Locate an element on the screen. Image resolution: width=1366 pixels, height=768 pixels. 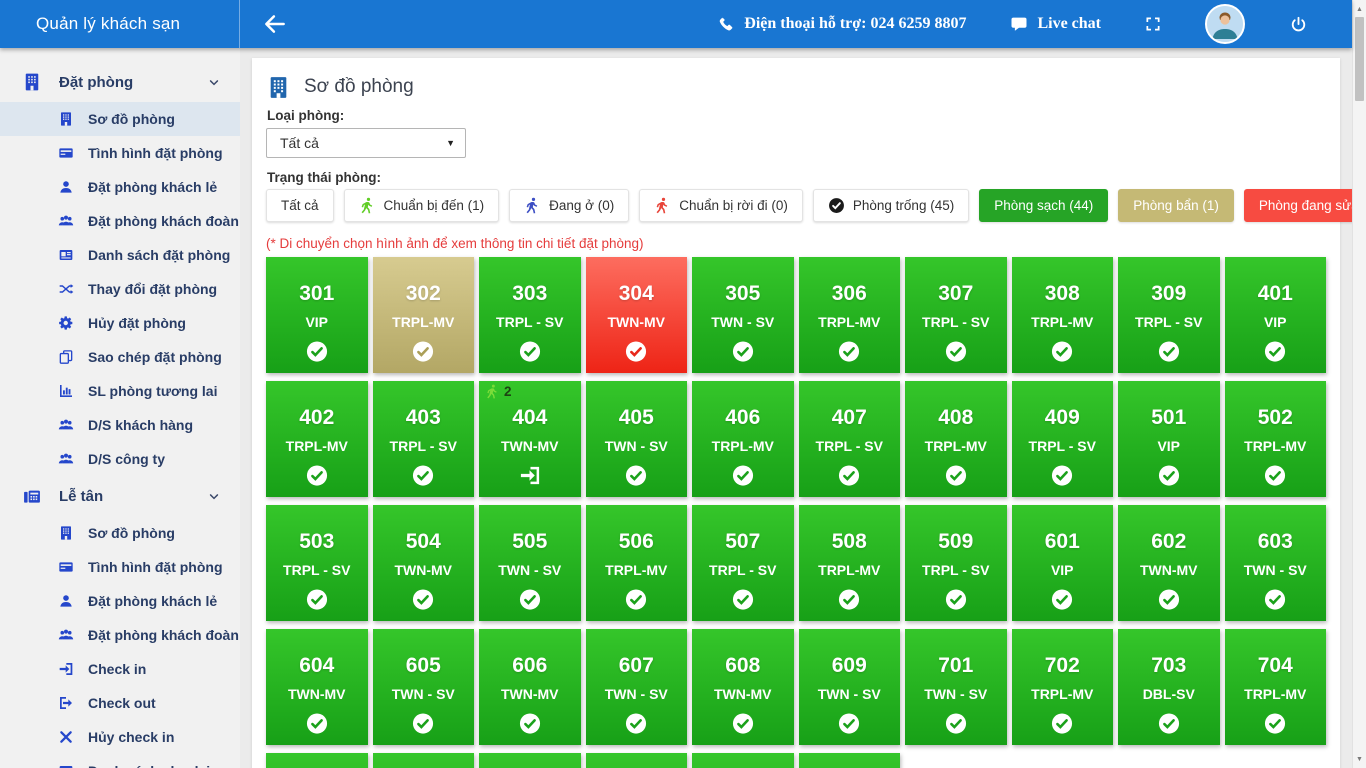
caret-down-icon: ▼ is located at coordinates (450, 143).